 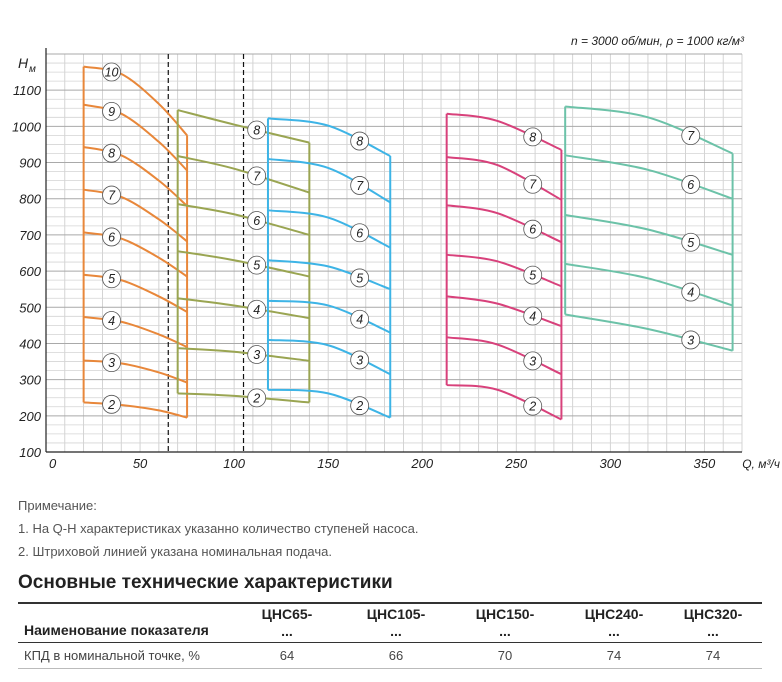 I want to click on table-cell-col-1: 64, so click(x=287, y=655).